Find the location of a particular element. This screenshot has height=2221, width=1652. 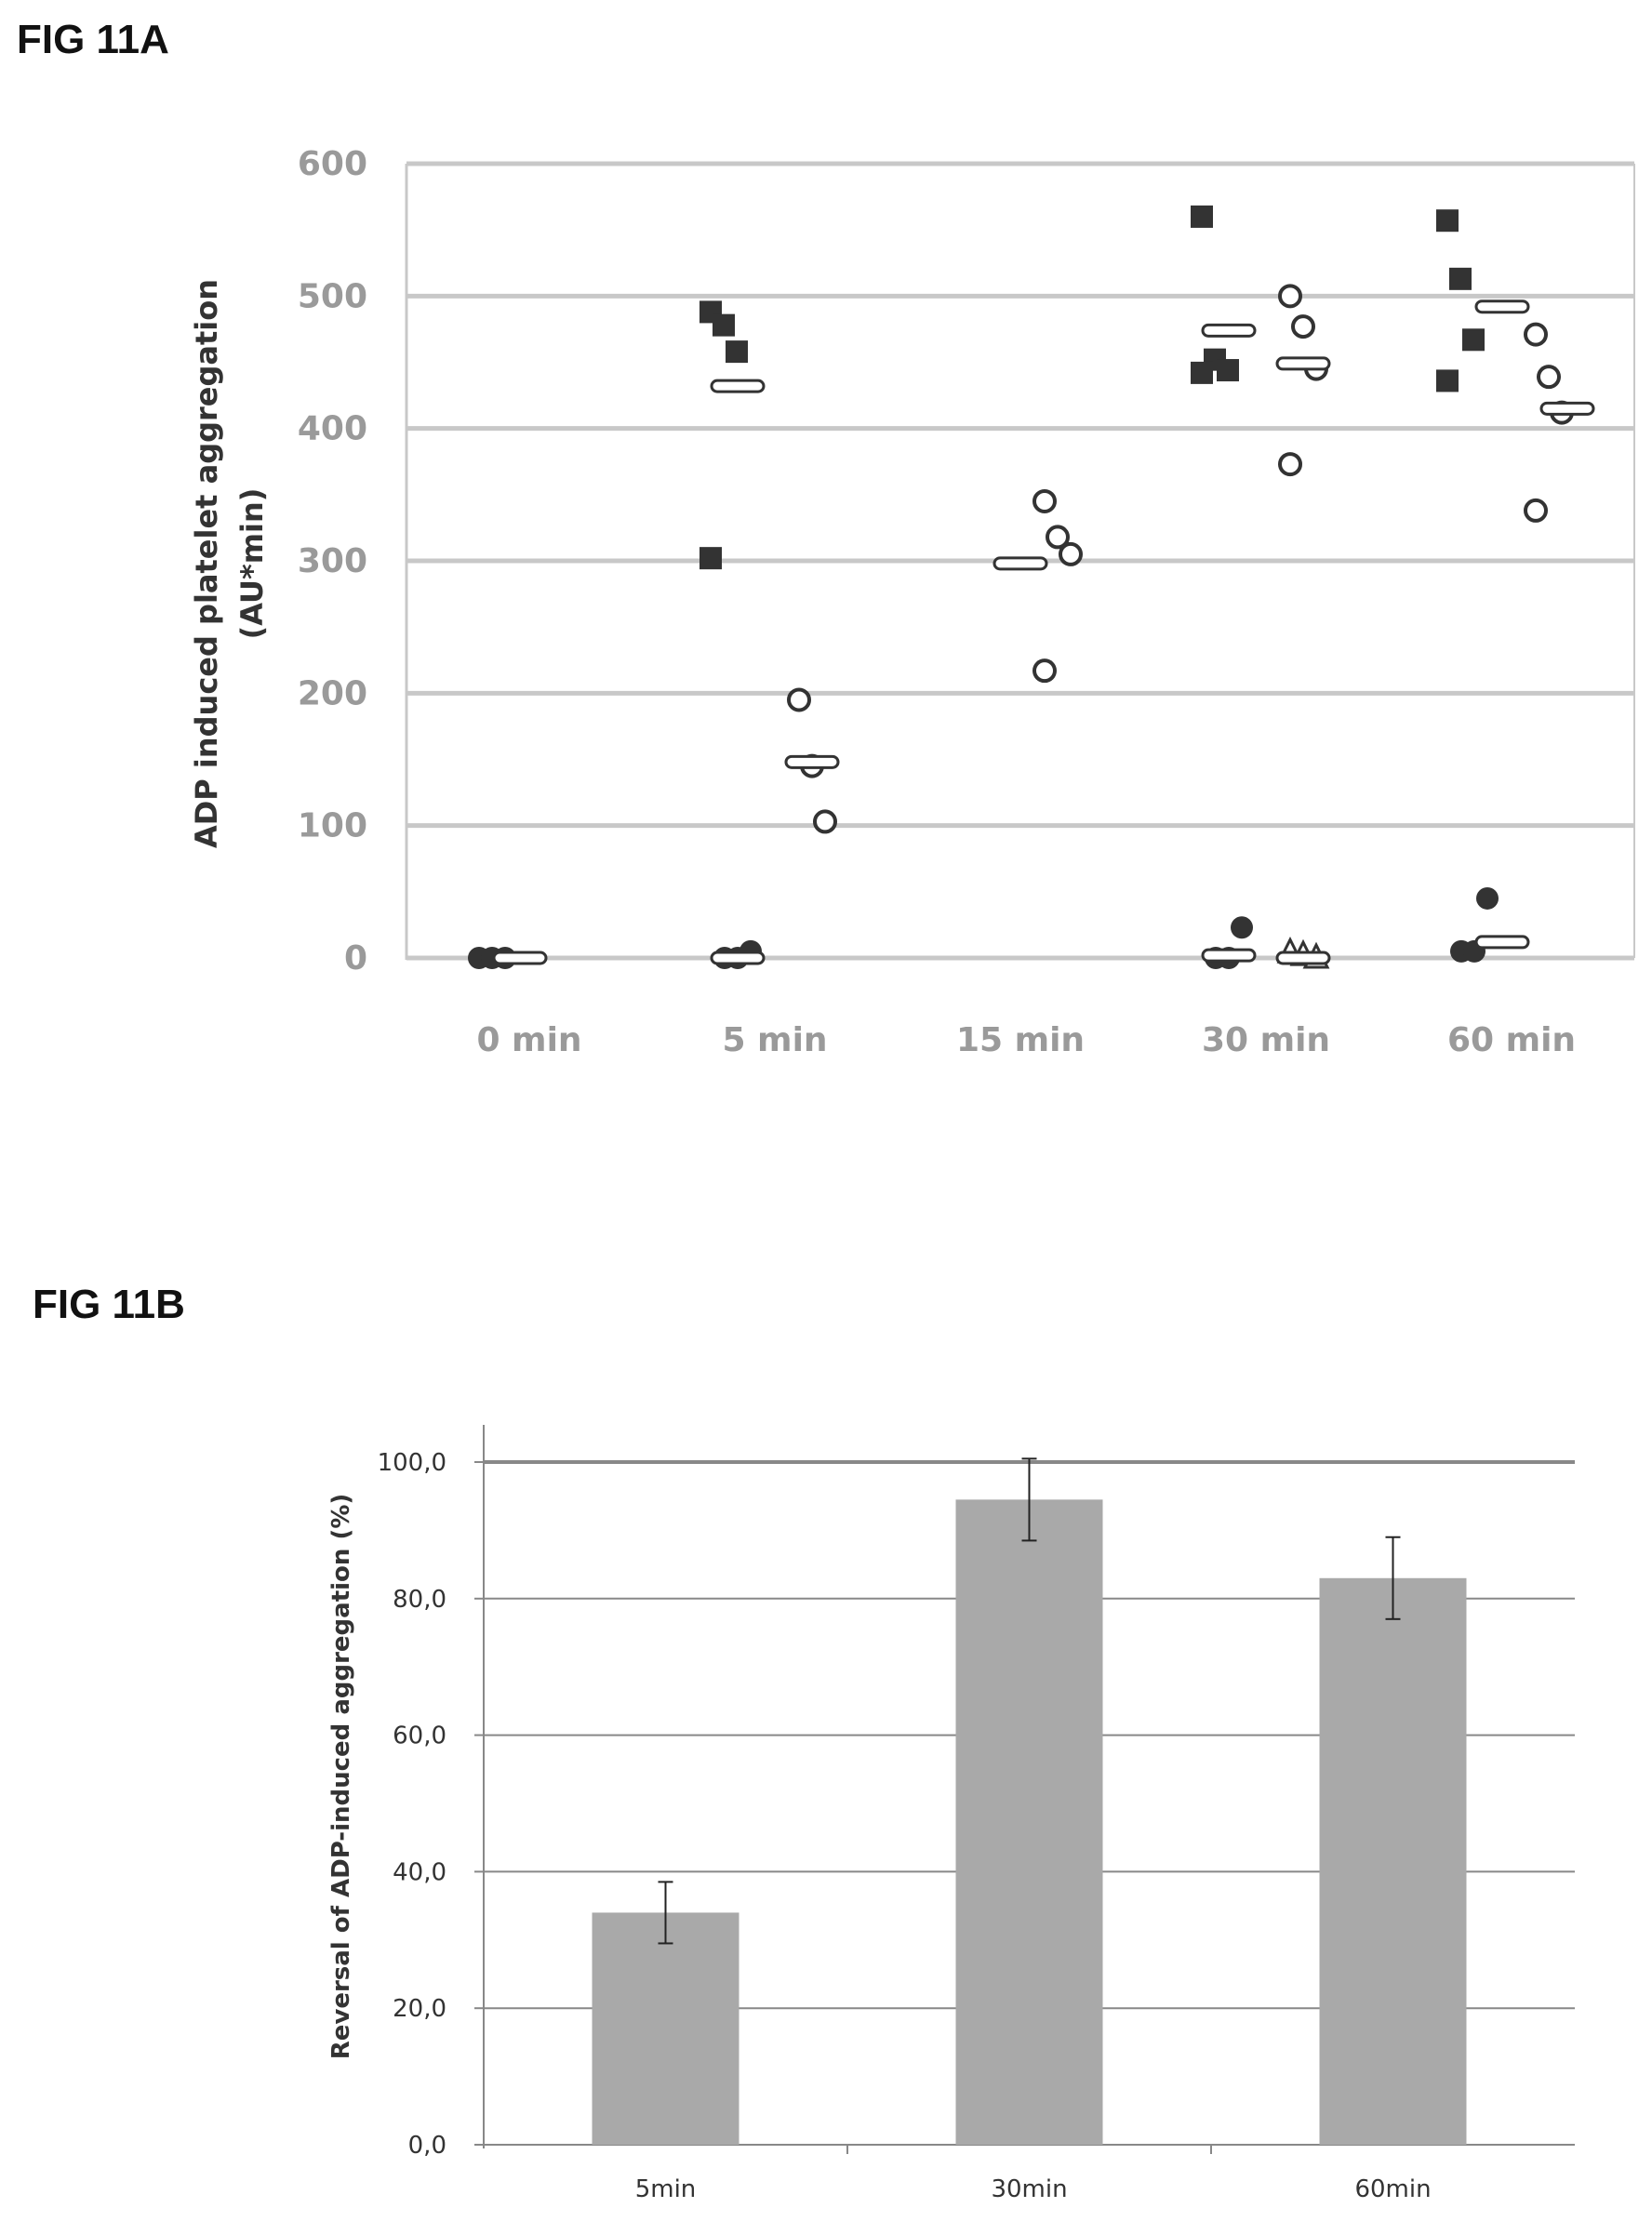

a-y-tick-label: 100 is located at coordinates (332, 826).